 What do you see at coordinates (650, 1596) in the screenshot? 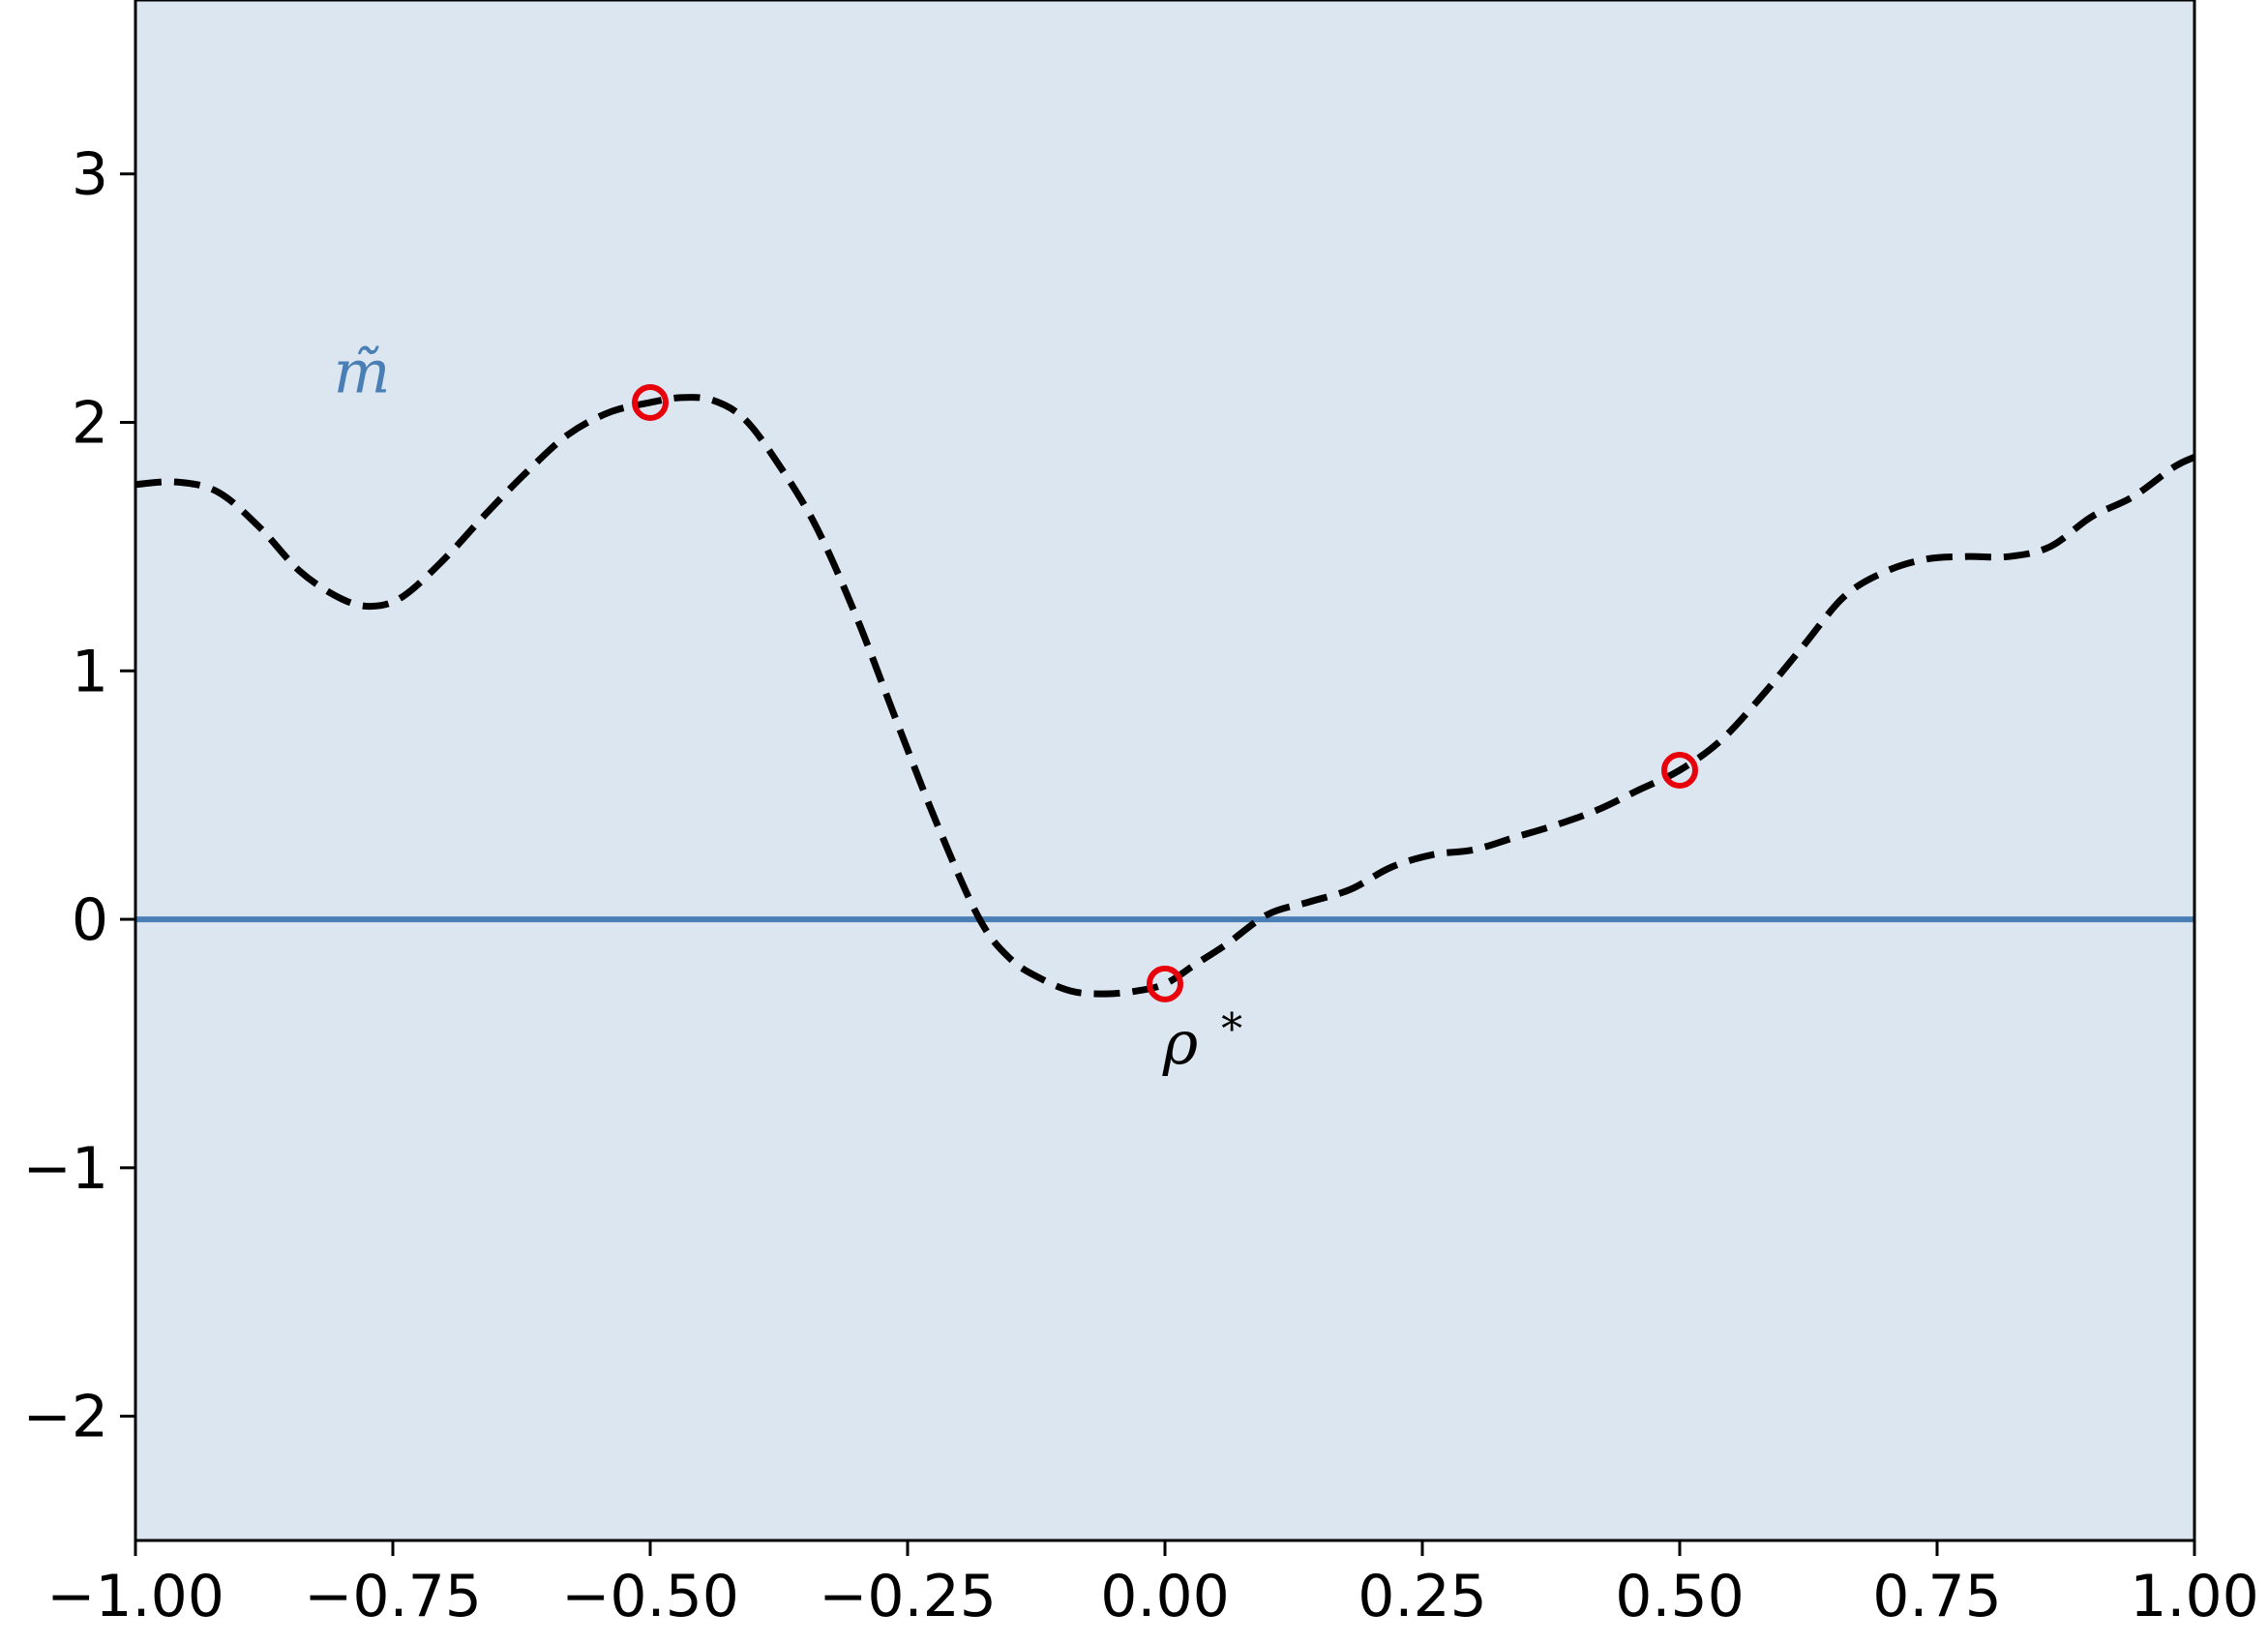
I see `x-tick-label: −0.50` at bounding box center [650, 1596].